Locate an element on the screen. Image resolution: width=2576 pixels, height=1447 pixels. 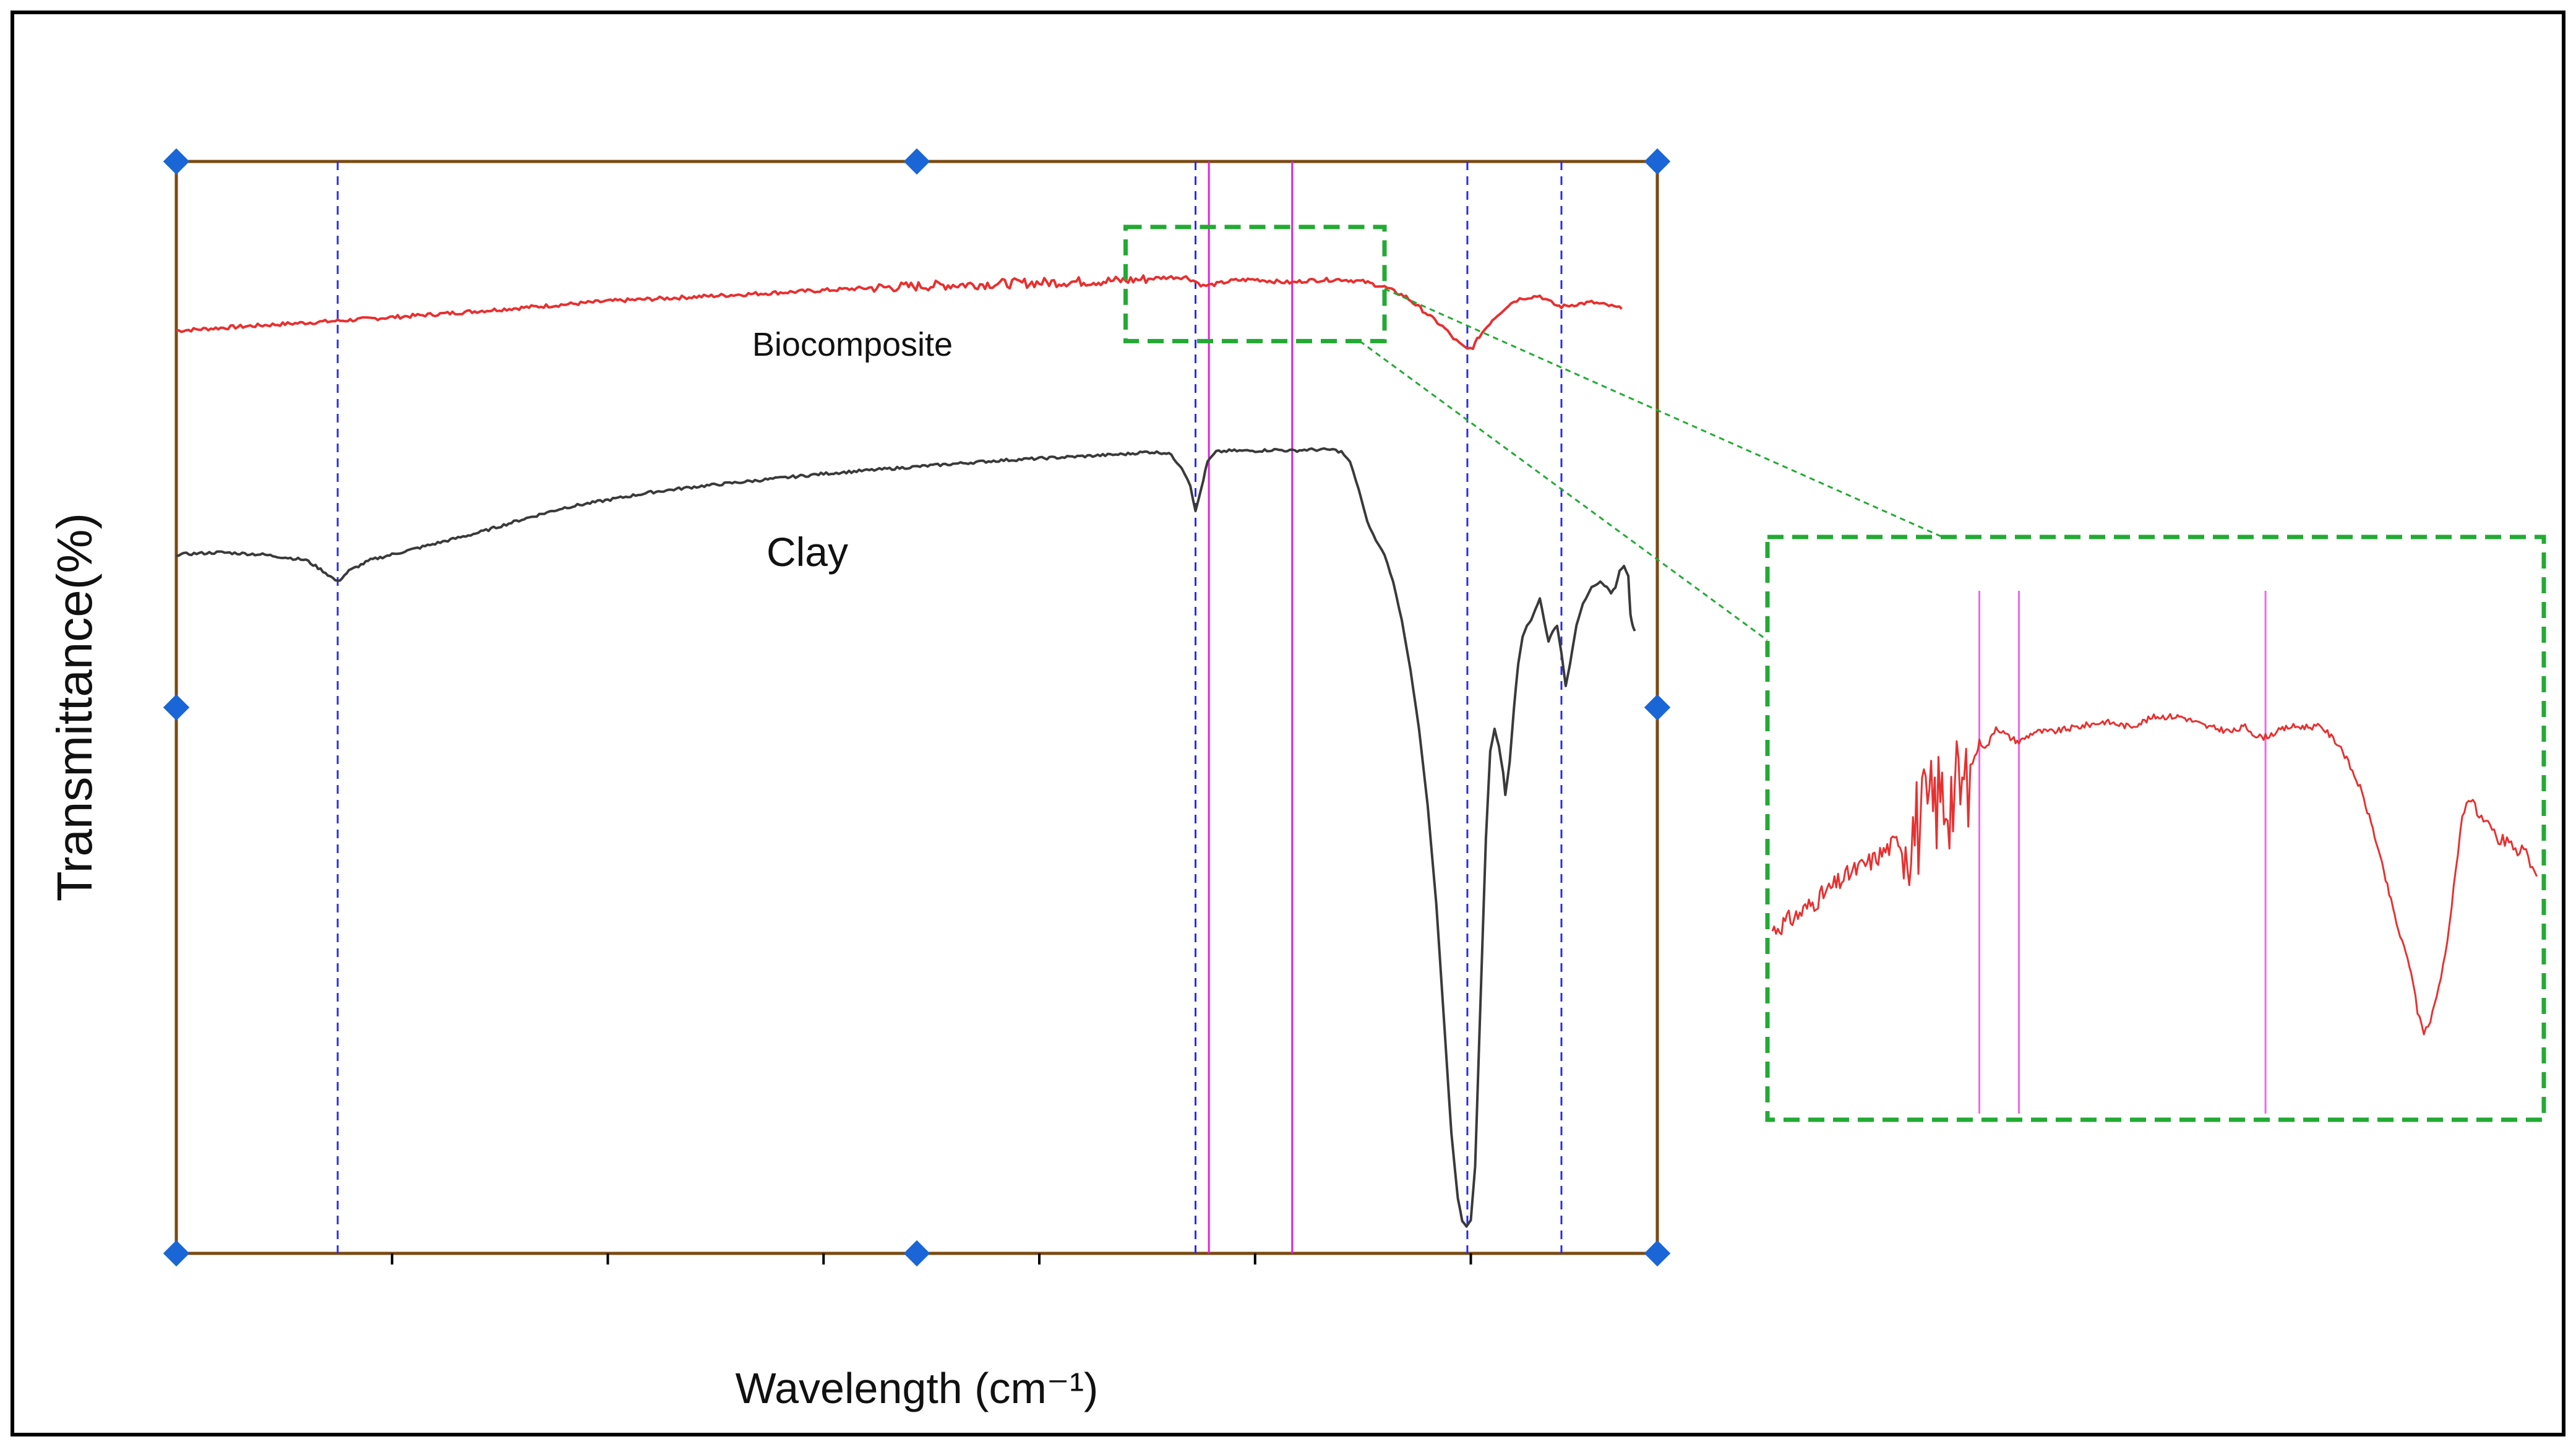
inset-frame is located at coordinates (2155, 829).